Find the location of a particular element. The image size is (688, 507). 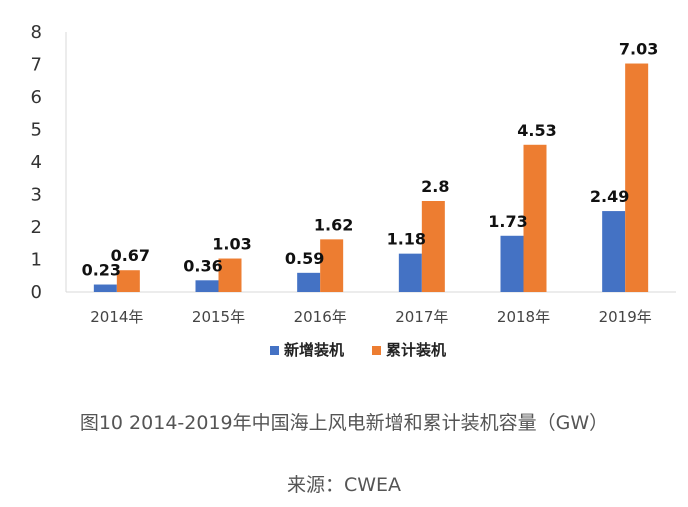

x-tick-label: 2014年 is located at coordinates (116, 317).